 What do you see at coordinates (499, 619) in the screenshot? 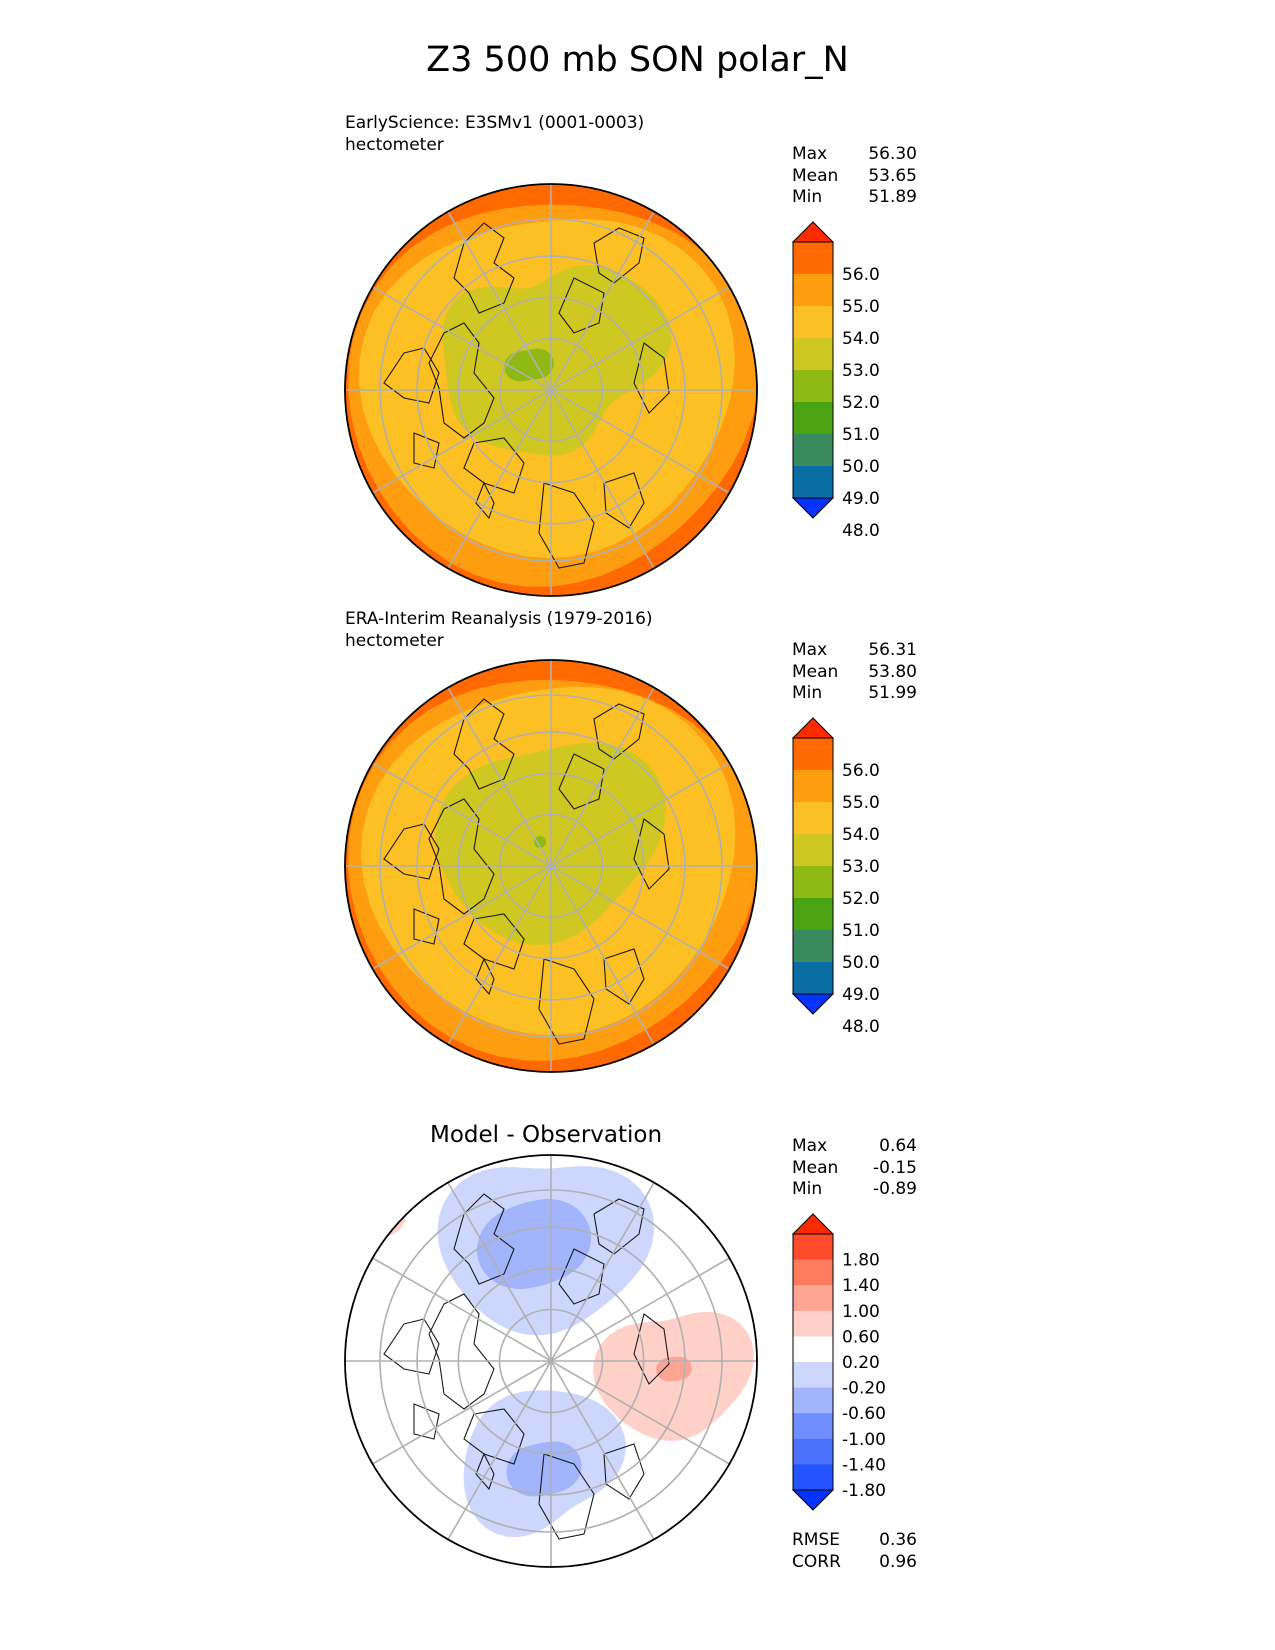
I see `ref-title: ERA-Interim Reanalysis (1979-2016)` at bounding box center [499, 619].